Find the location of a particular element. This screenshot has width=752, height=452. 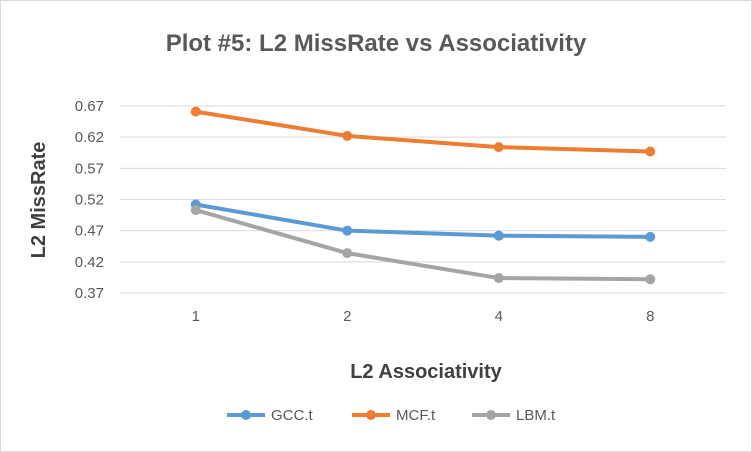

y-tick-label: 0.62 is located at coordinates (89, 137).